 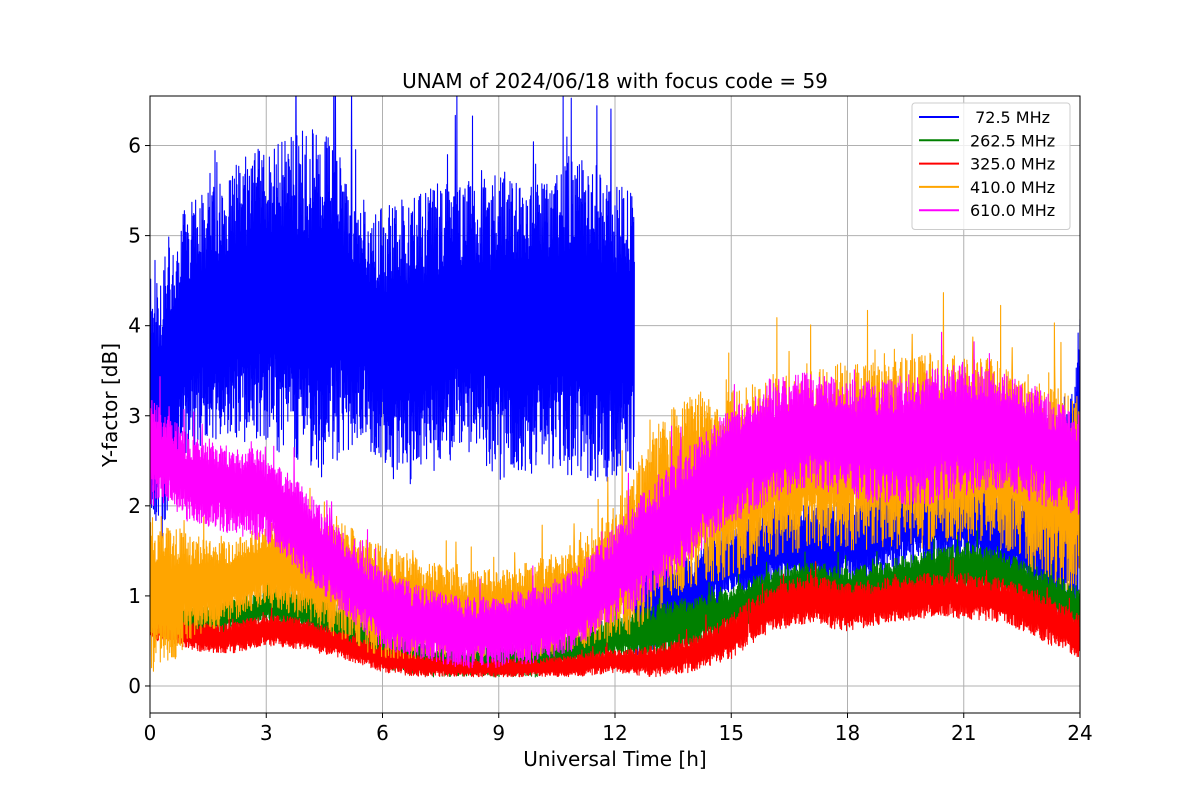 I want to click on legend-label: 72.5 MHz, so click(x=1010, y=117).